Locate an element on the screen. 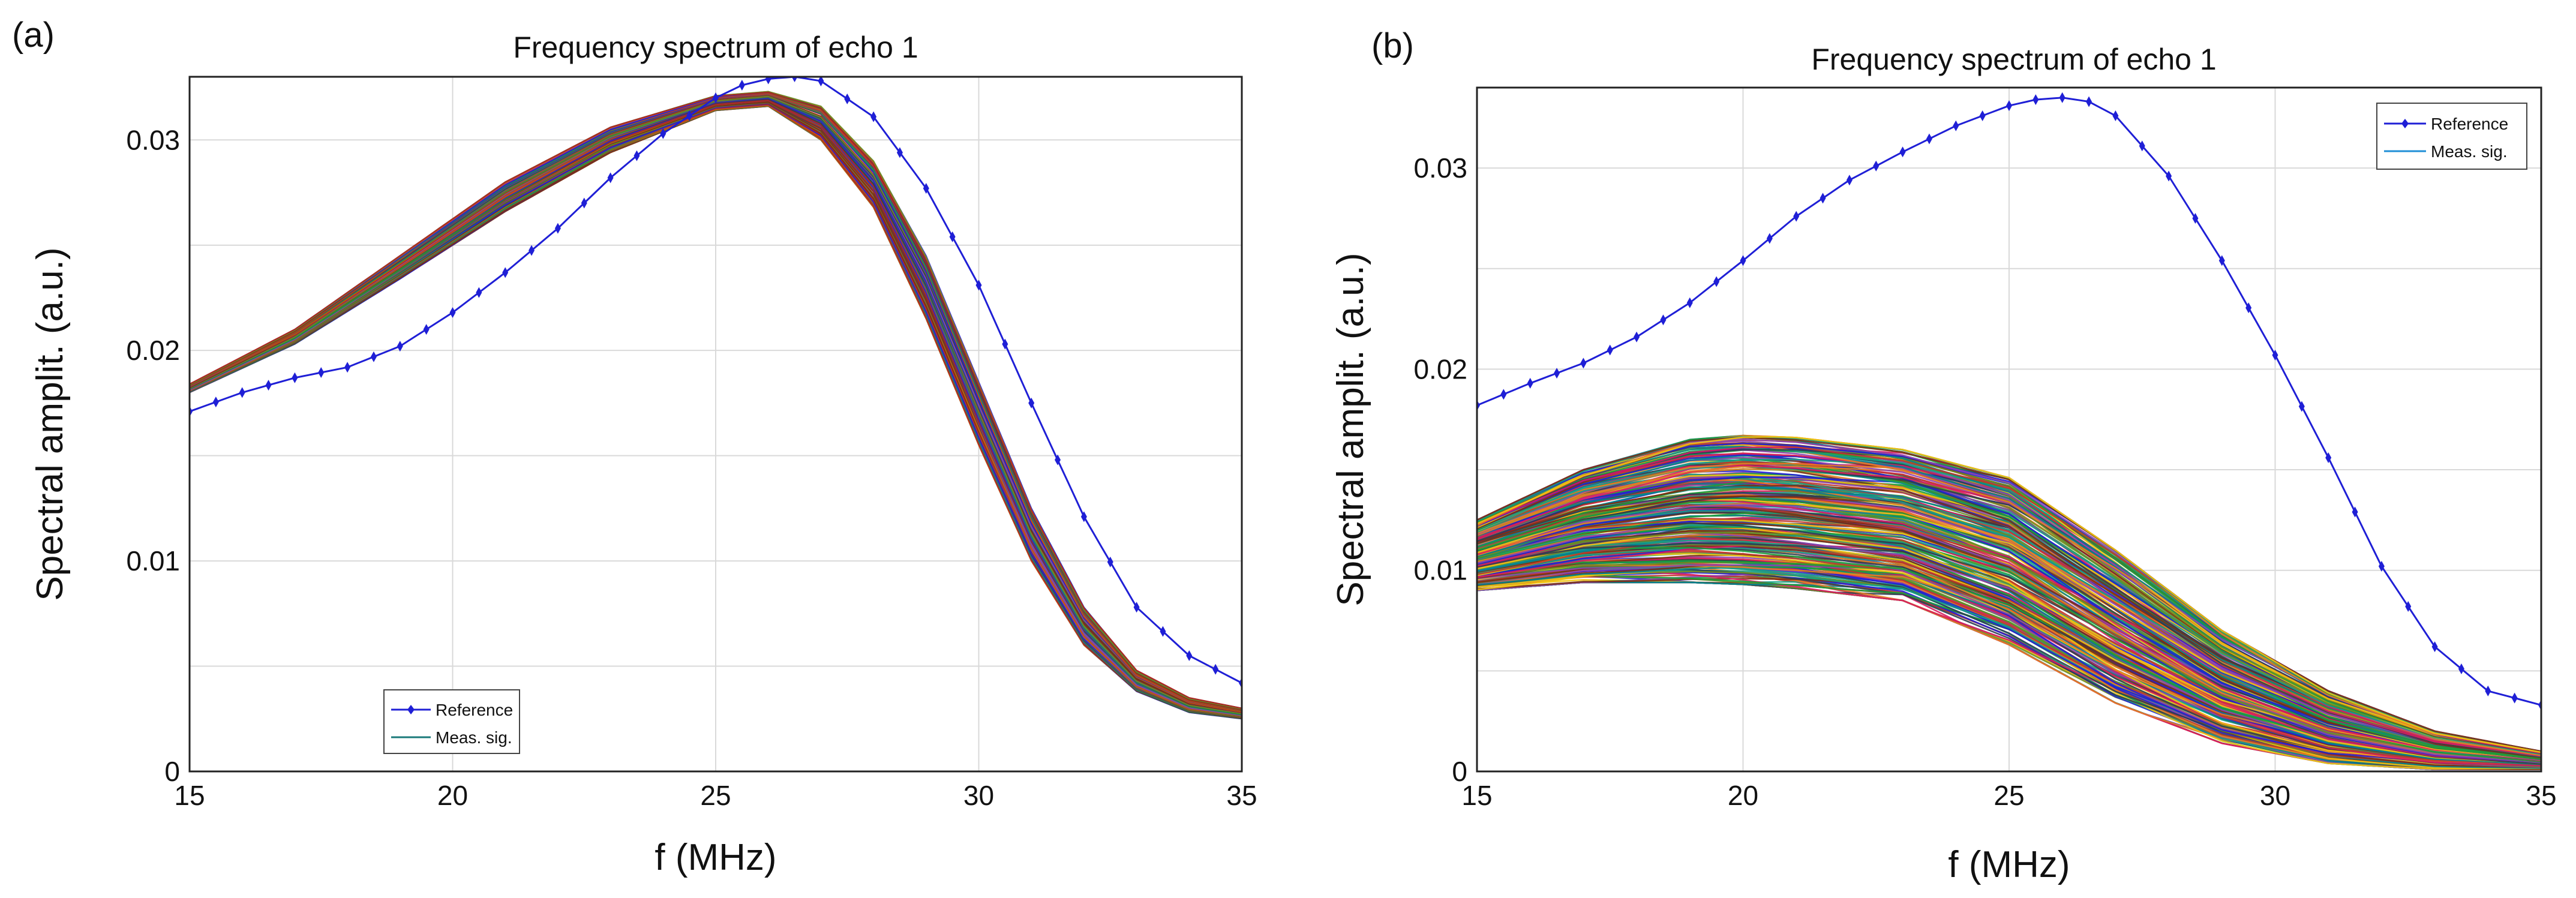 The height and width of the screenshot is (898, 2576). chart-a-y-tick-2: 0.02 is located at coordinates (153, 350).